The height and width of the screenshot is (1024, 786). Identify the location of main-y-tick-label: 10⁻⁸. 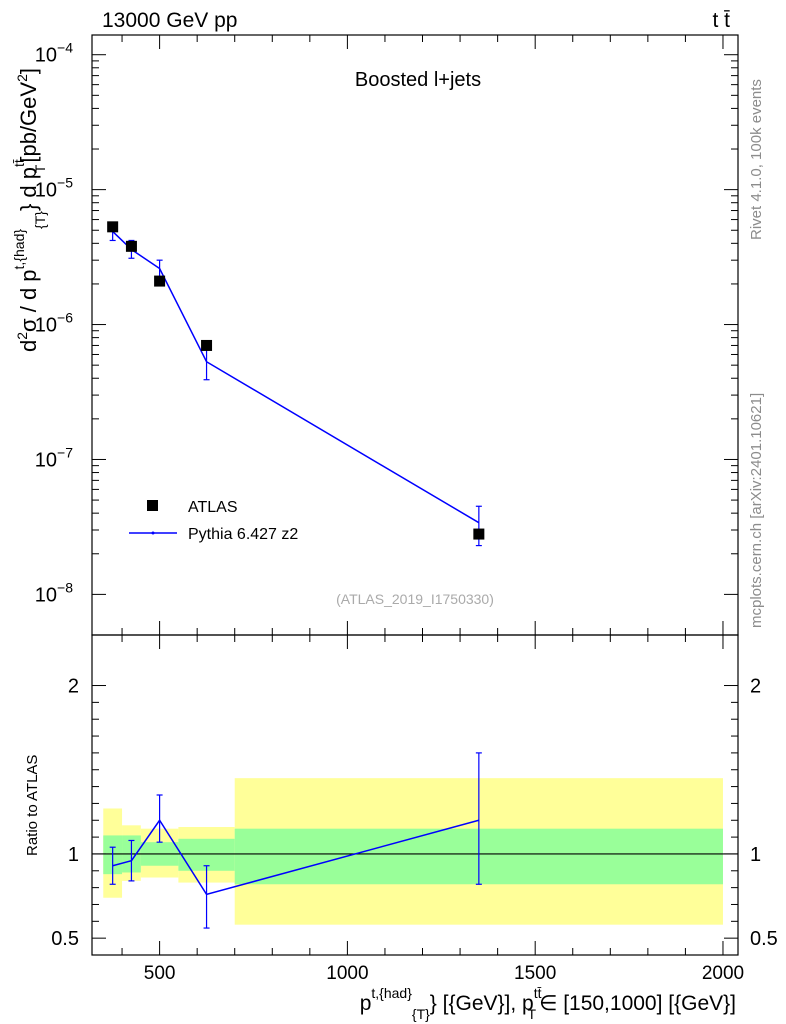
(54, 592).